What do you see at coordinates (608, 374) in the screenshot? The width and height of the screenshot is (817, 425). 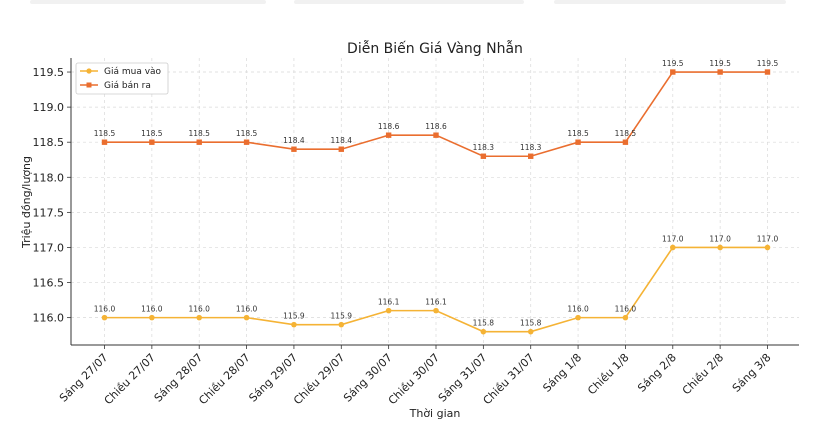 I see `x-tick-label: Chiều 1/8` at bounding box center [608, 374].